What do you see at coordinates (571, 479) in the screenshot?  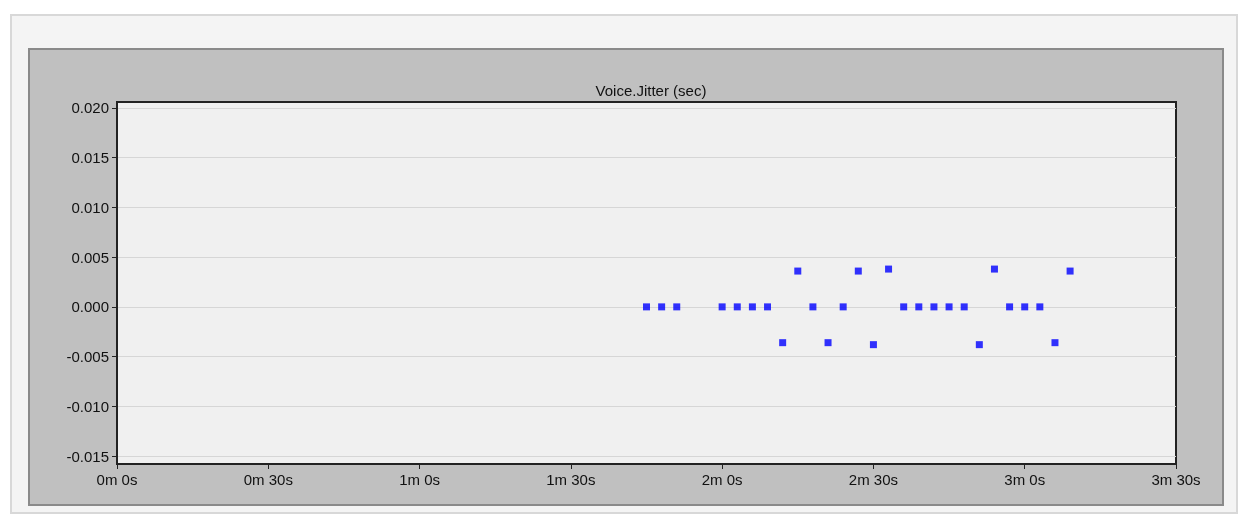 I see `x-tick-label: 1m 30s` at bounding box center [571, 479].